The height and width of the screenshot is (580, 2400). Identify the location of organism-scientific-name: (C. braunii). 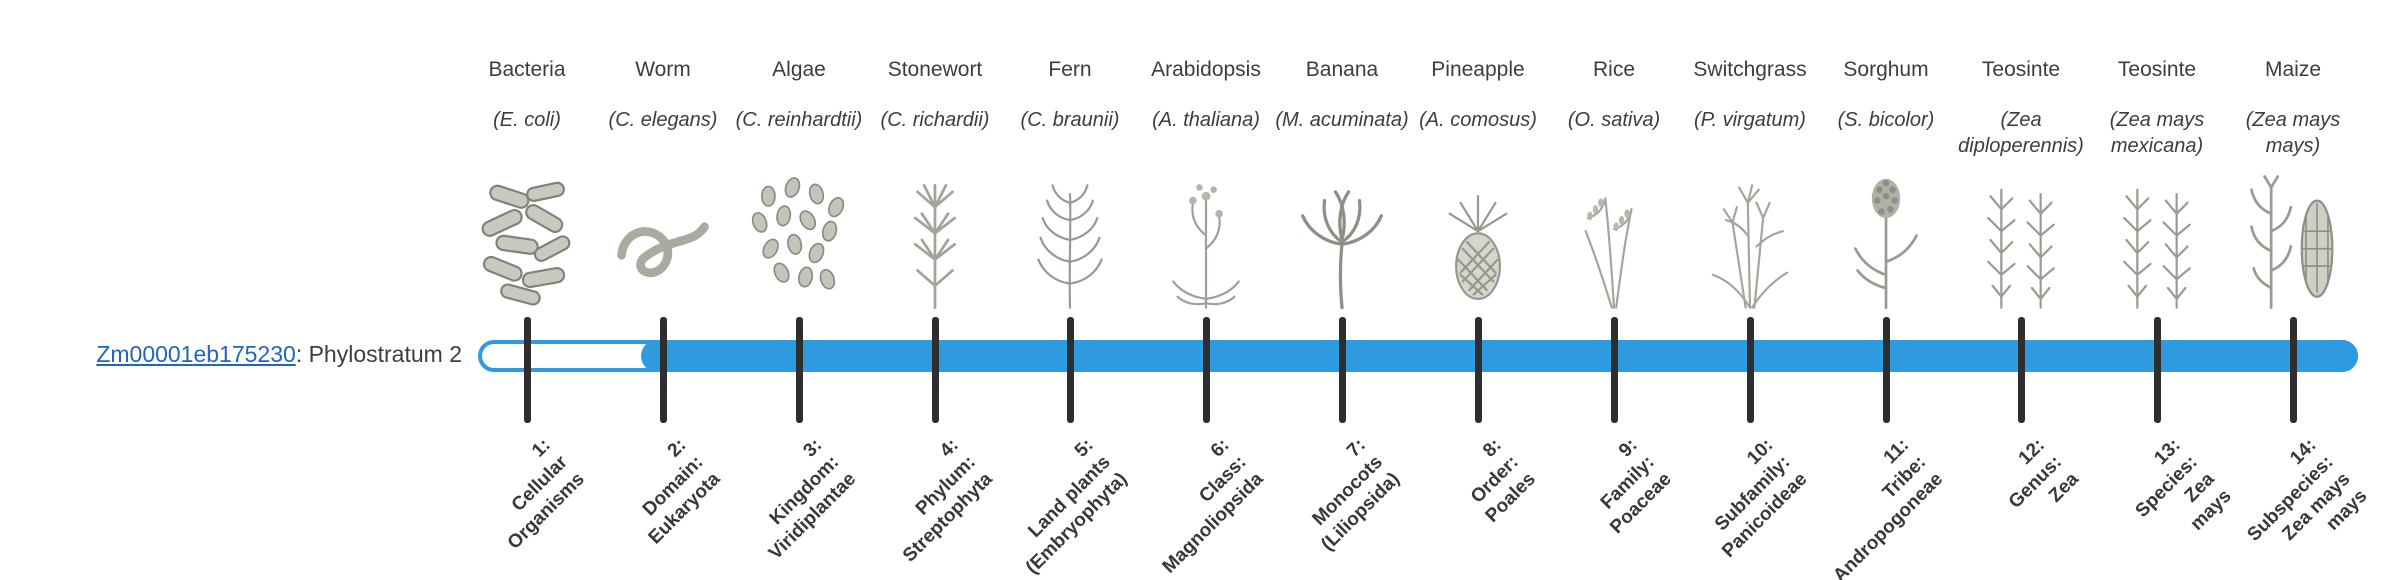
(1070, 120).